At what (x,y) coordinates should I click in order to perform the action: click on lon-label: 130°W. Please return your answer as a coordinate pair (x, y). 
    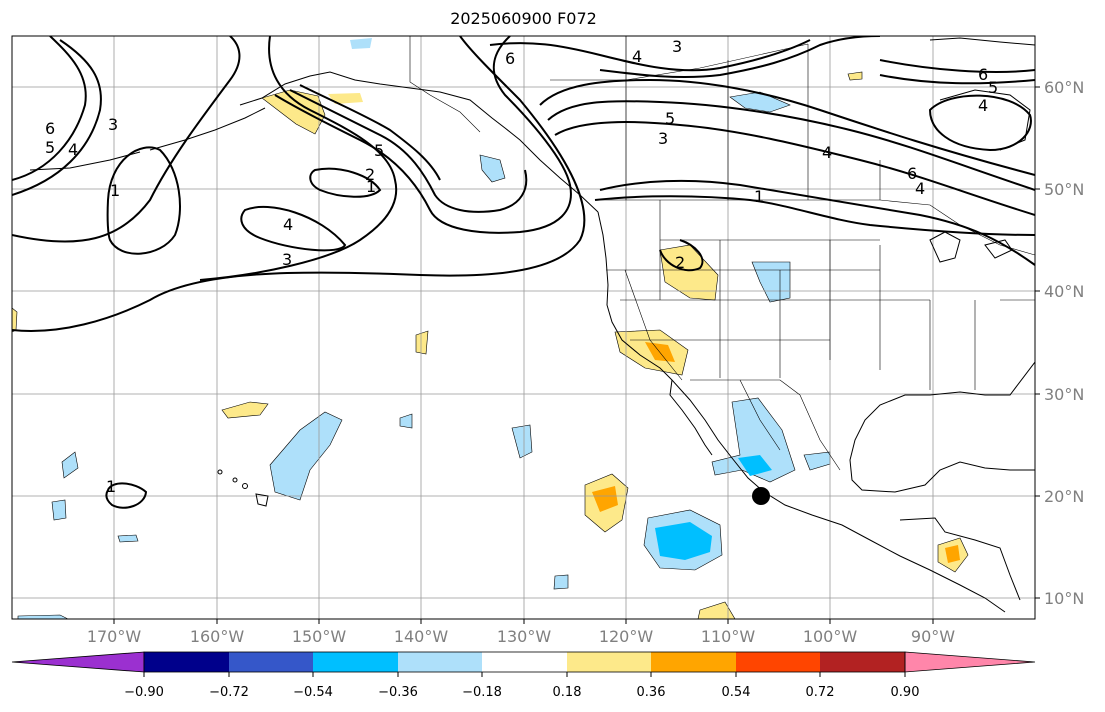
    Looking at the image, I should click on (524, 636).